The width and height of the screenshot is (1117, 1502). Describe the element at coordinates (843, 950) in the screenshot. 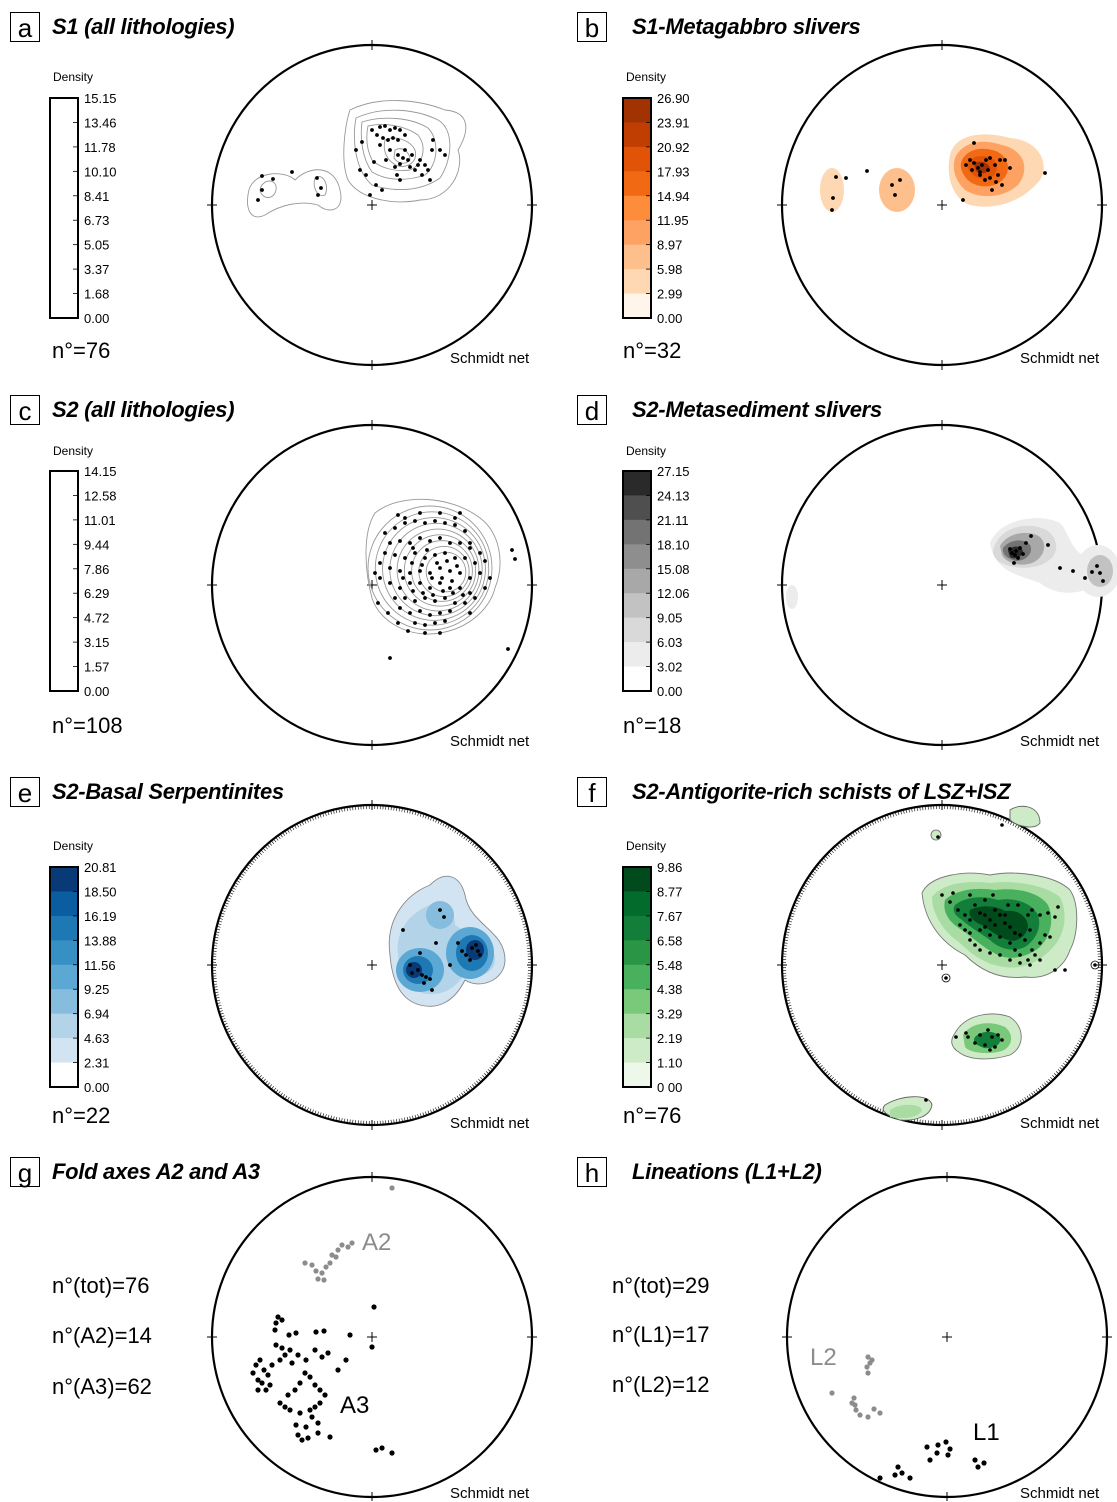

I see `stereonet` at that location.